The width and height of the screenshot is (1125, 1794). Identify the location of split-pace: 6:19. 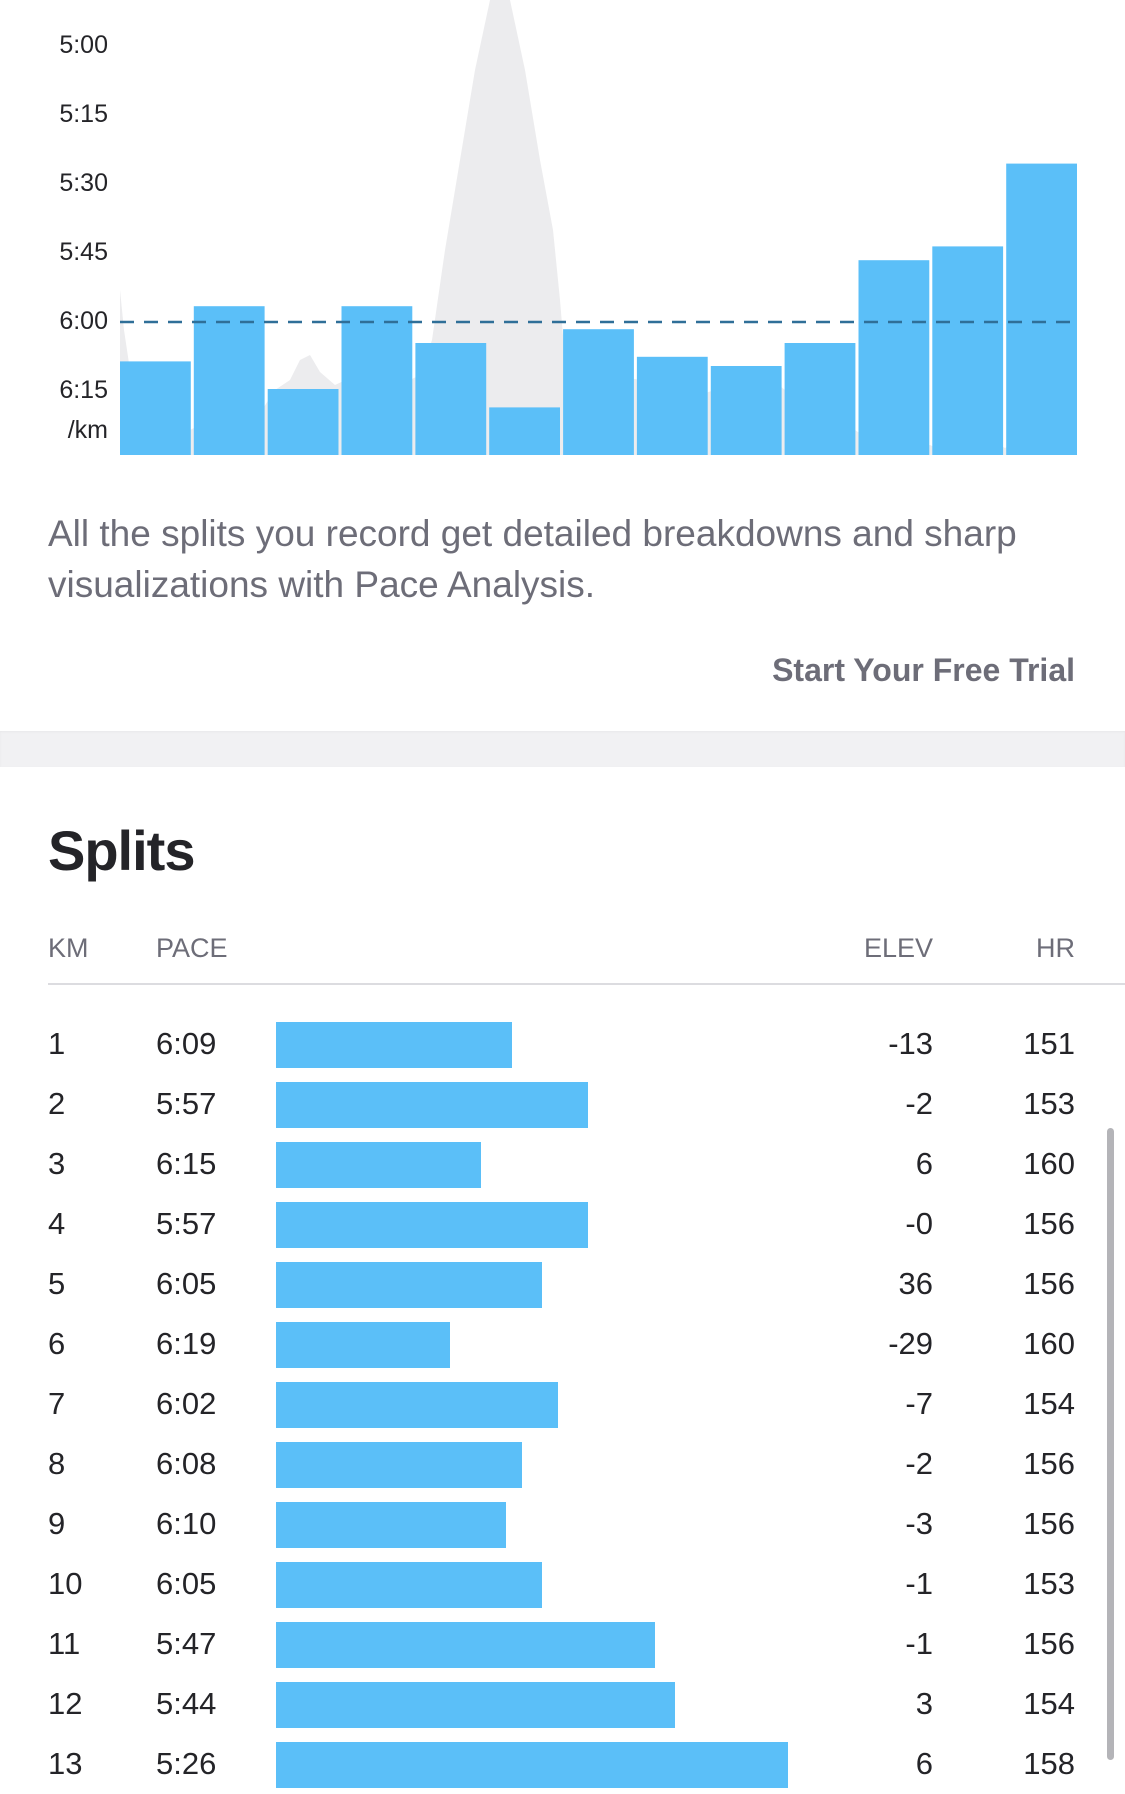
(186, 1343).